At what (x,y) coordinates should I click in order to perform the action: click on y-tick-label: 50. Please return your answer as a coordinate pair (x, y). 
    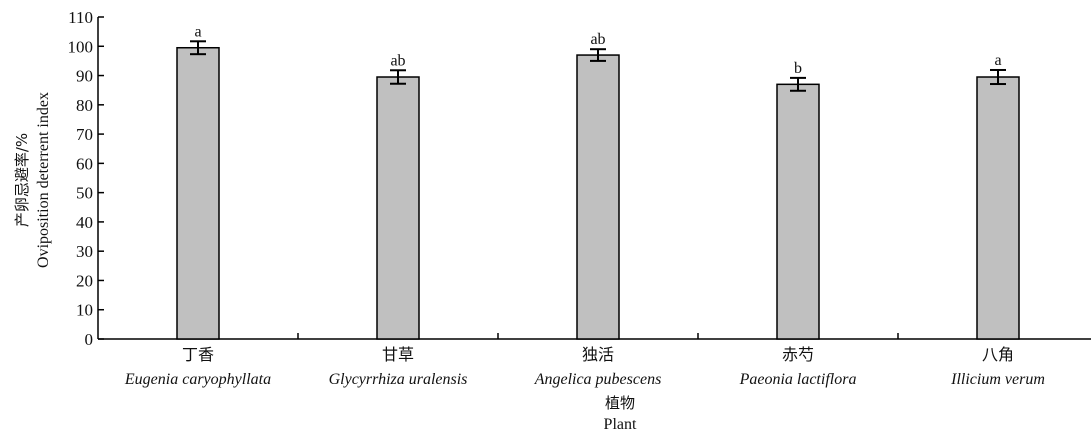
    Looking at the image, I should click on (84, 193).